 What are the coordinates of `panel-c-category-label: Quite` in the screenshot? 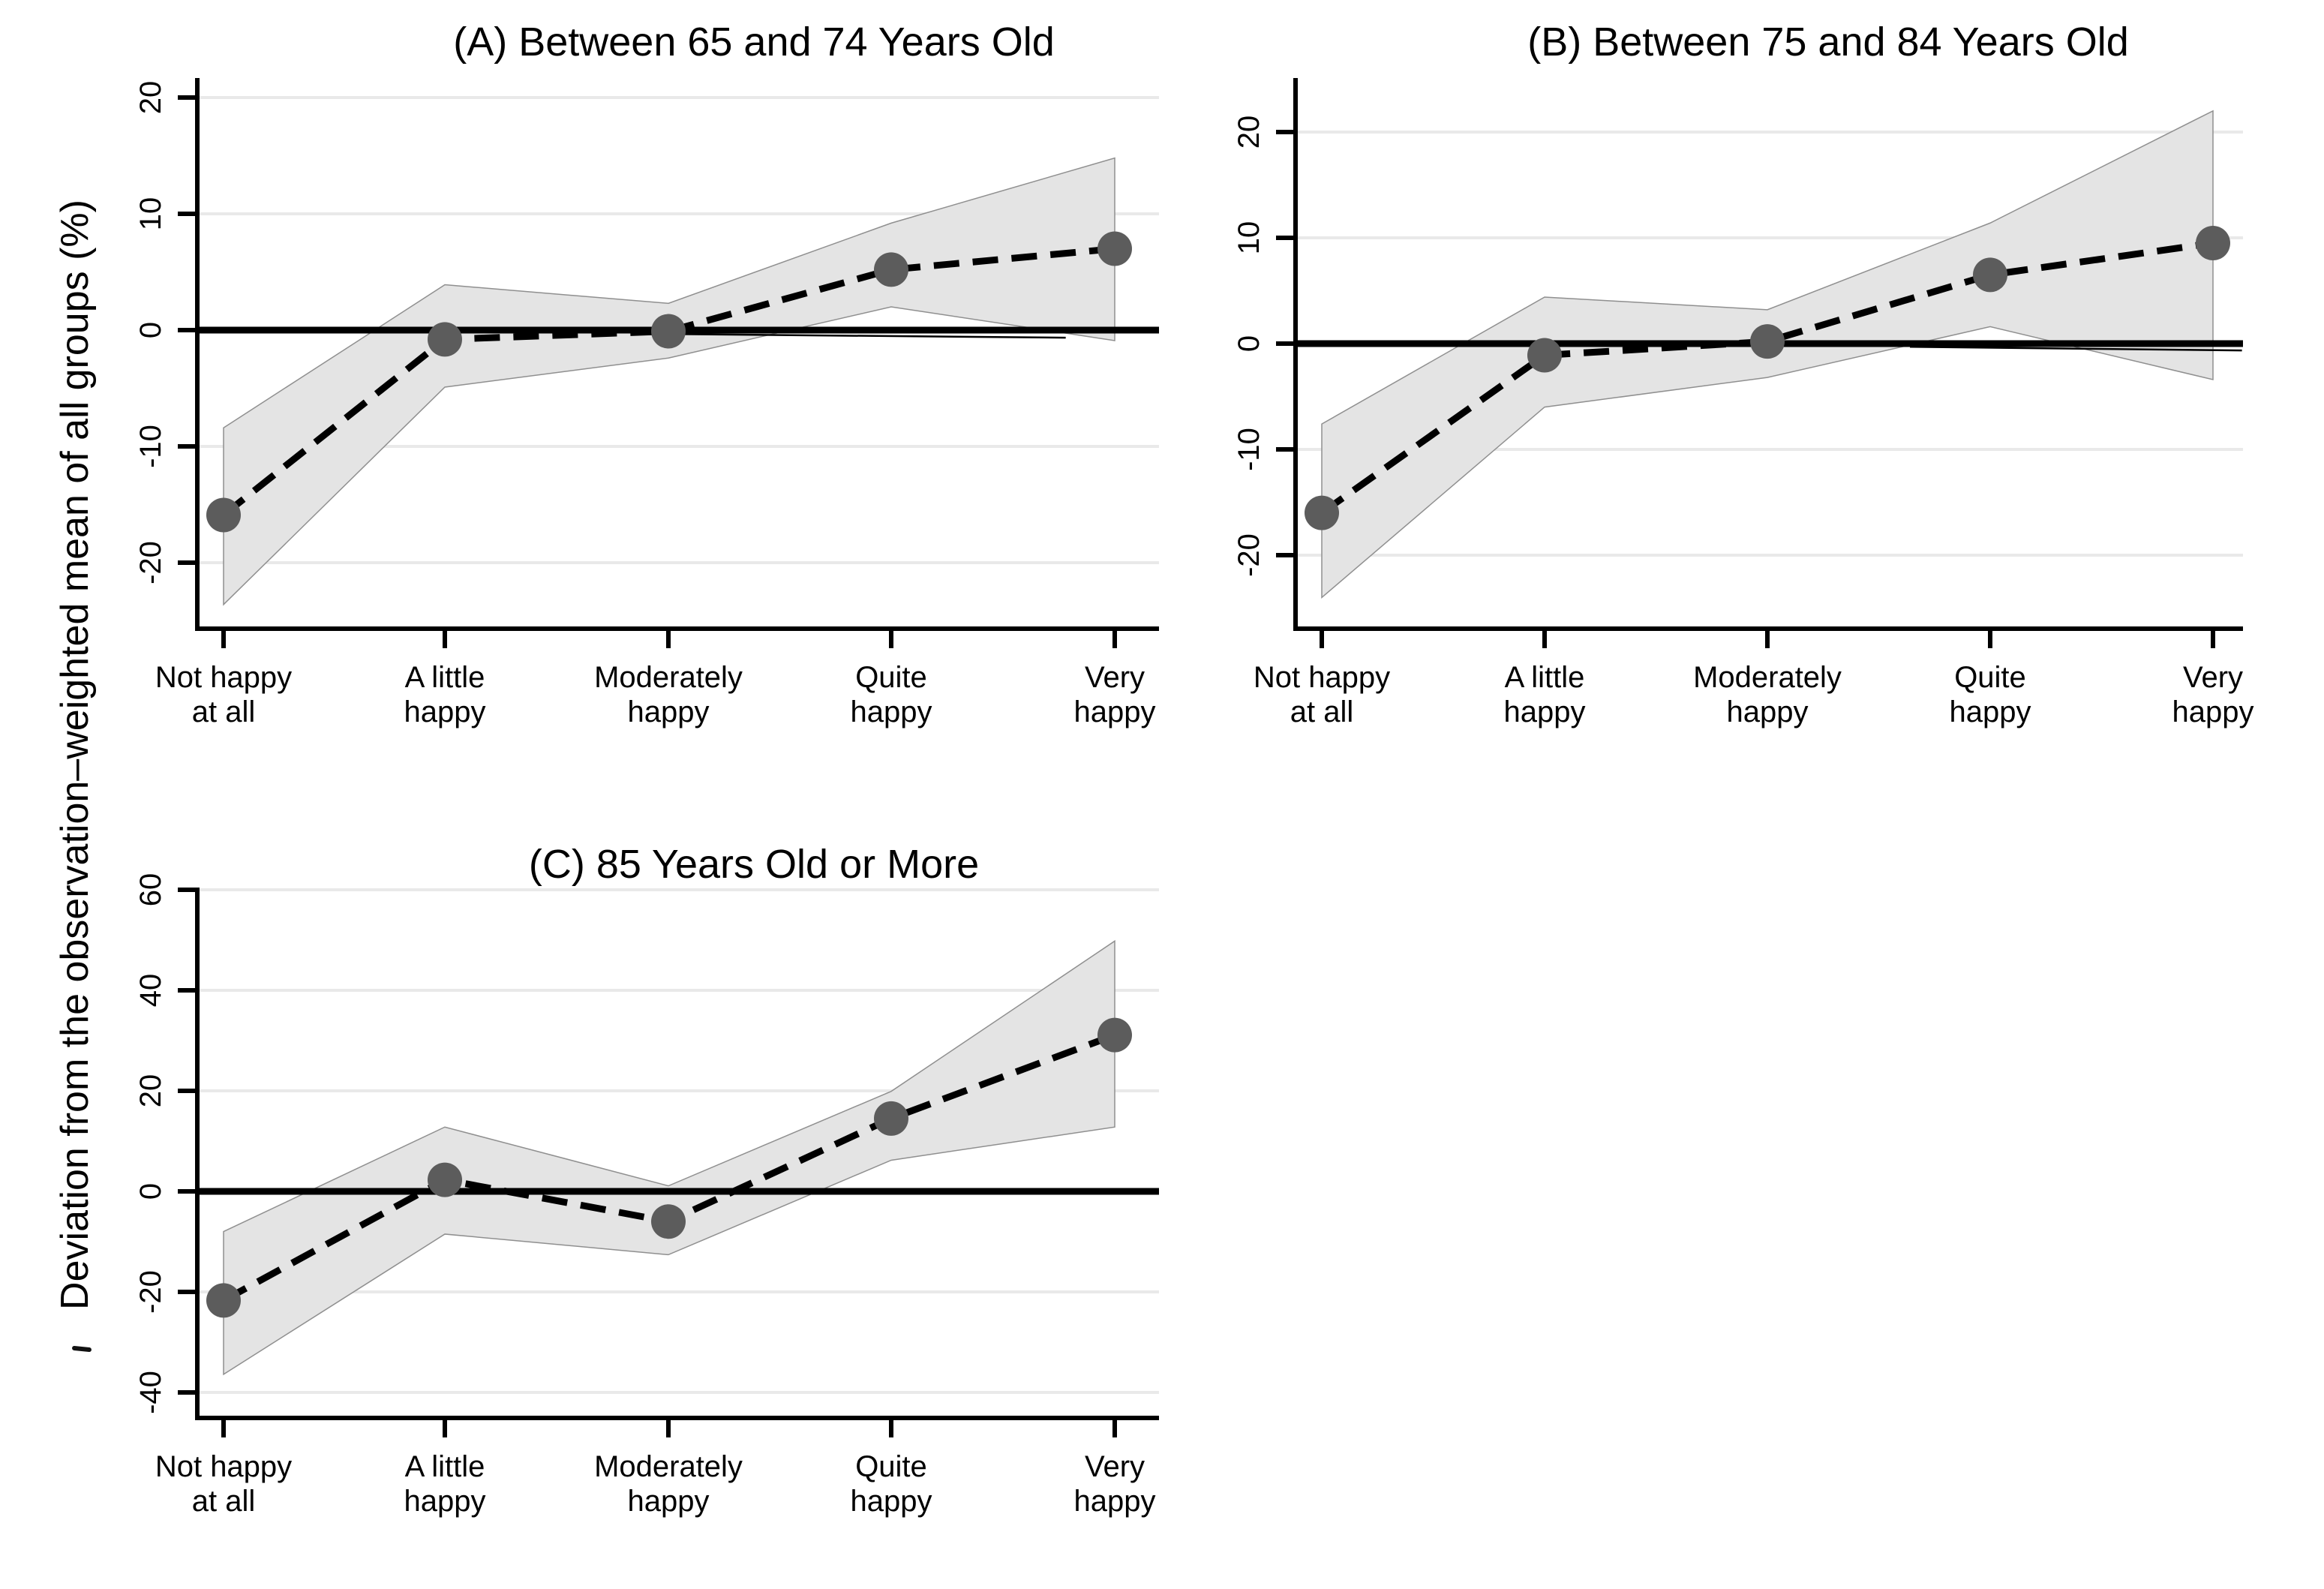 It's located at (891, 1466).